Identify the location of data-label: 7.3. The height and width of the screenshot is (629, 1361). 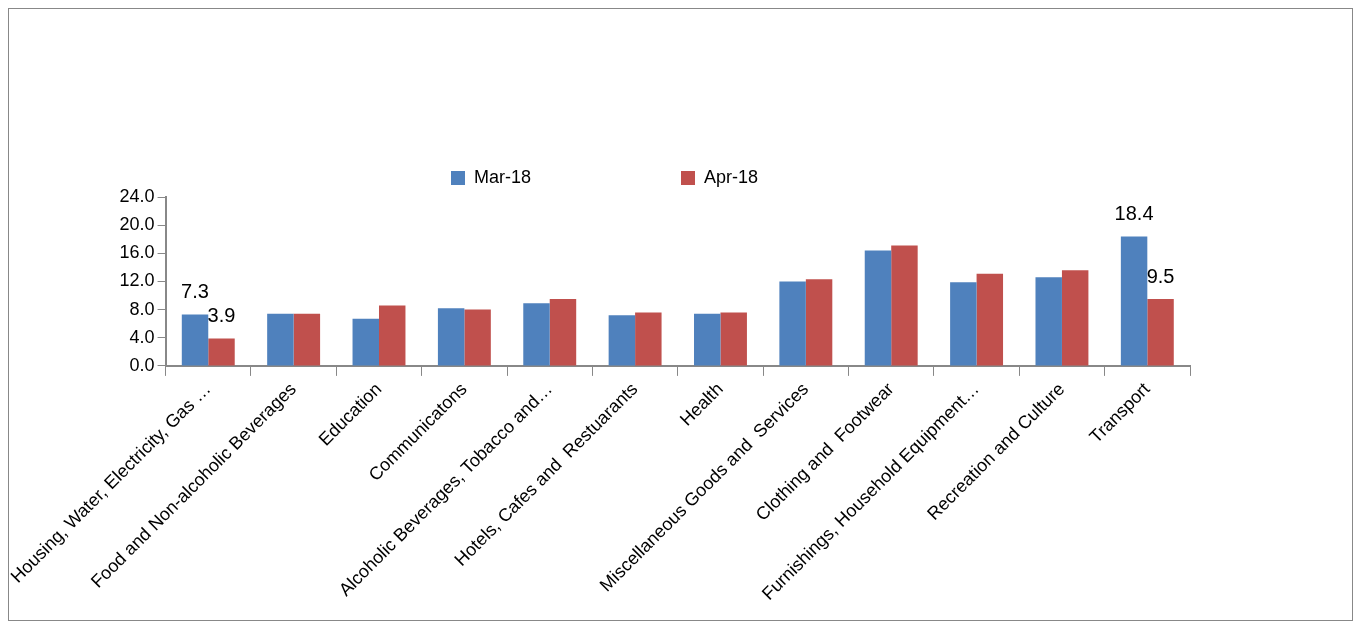
(195, 291).